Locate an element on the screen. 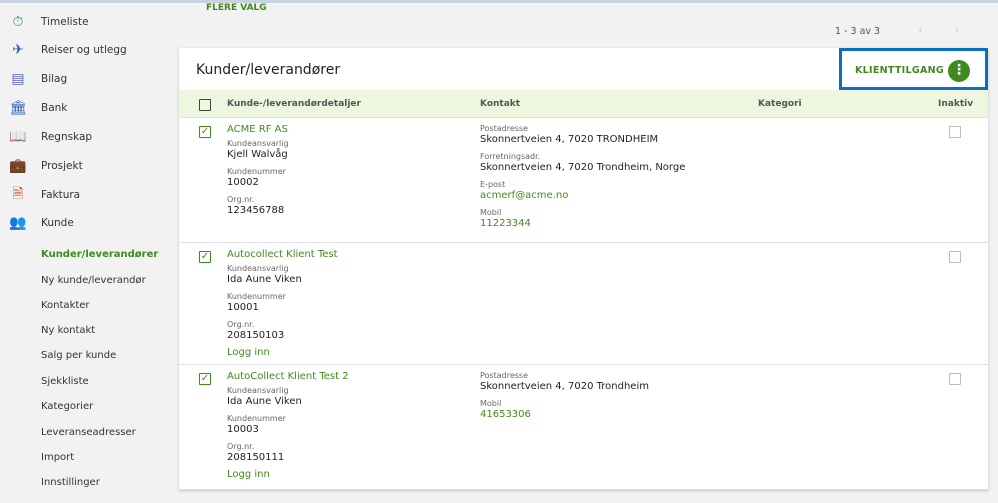 The width and height of the screenshot is (998, 503). post-value: Skonnertveien 4, 7020 TRONDHEIM is located at coordinates (569, 139).